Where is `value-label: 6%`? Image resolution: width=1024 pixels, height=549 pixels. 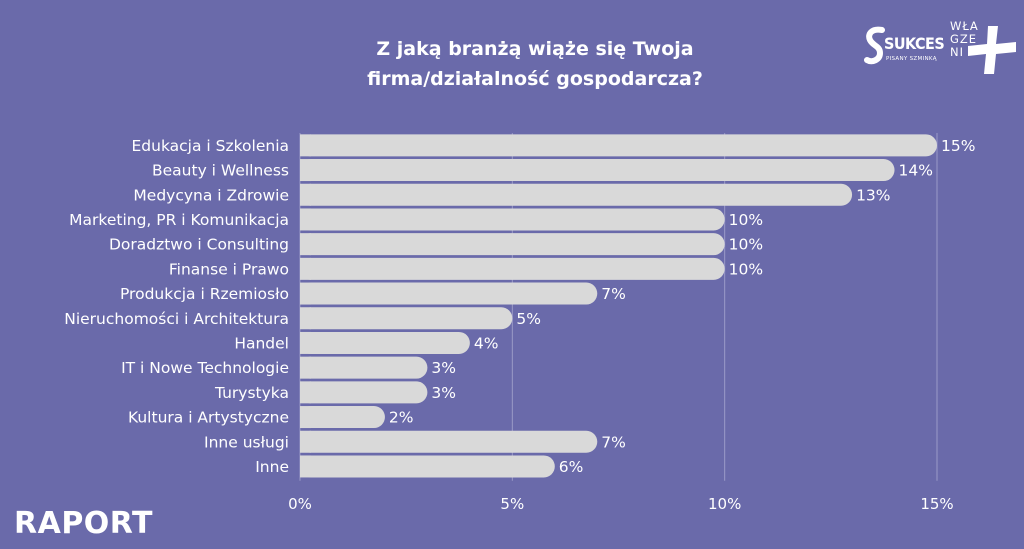
value-label: 6% is located at coordinates (571, 467).